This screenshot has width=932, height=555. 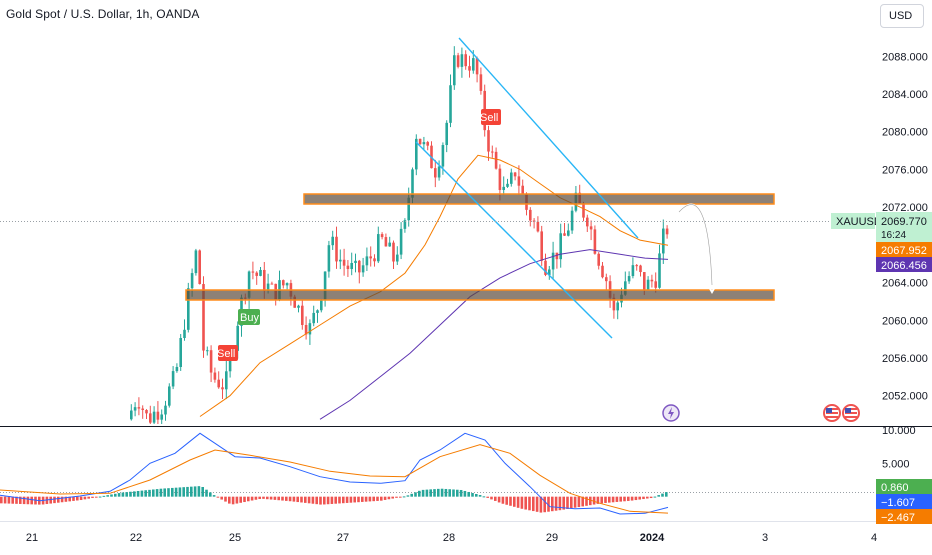 I want to click on us-flag-icon, so click(x=832, y=413).